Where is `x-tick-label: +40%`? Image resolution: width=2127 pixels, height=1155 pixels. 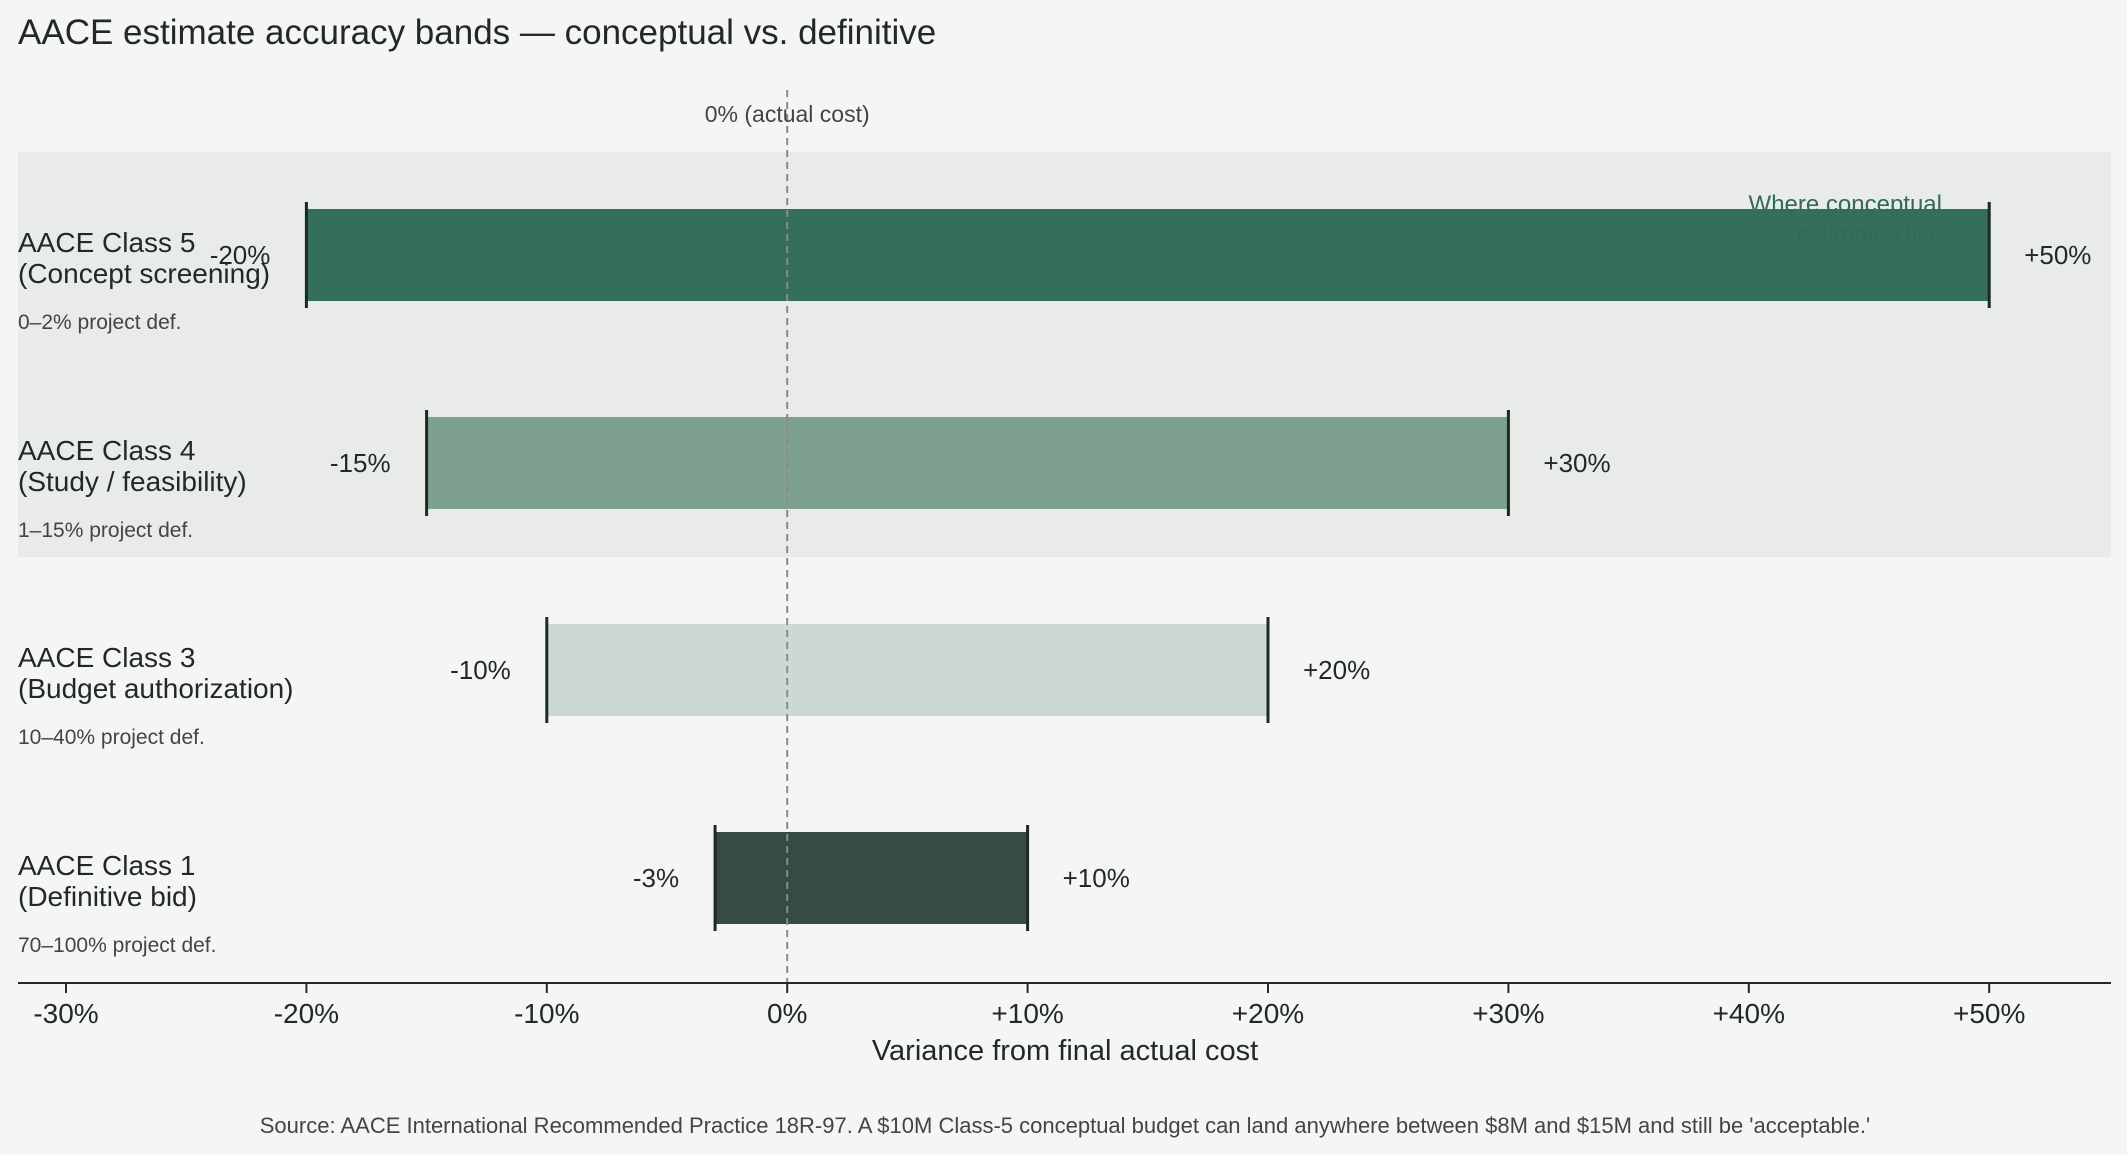 x-tick-label: +40% is located at coordinates (1749, 1013).